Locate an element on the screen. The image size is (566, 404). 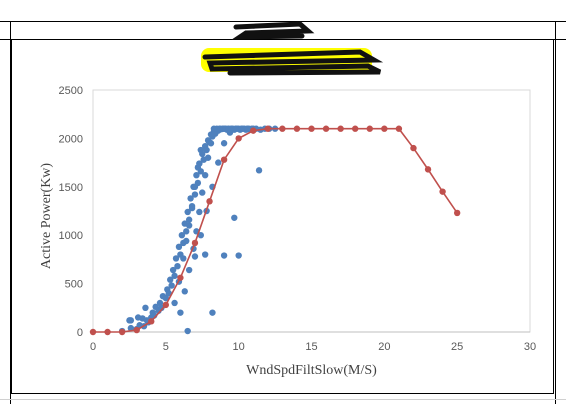
x-tick-label: 20 is located at coordinates (384, 347).